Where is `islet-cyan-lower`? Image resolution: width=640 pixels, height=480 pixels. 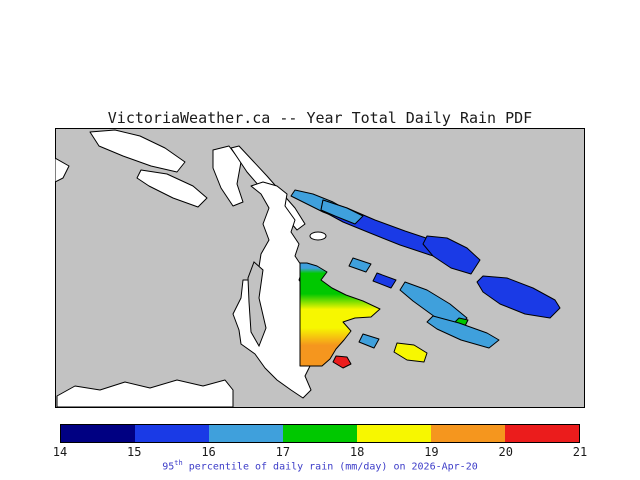 islet-cyan-lower is located at coordinates (369, 341).